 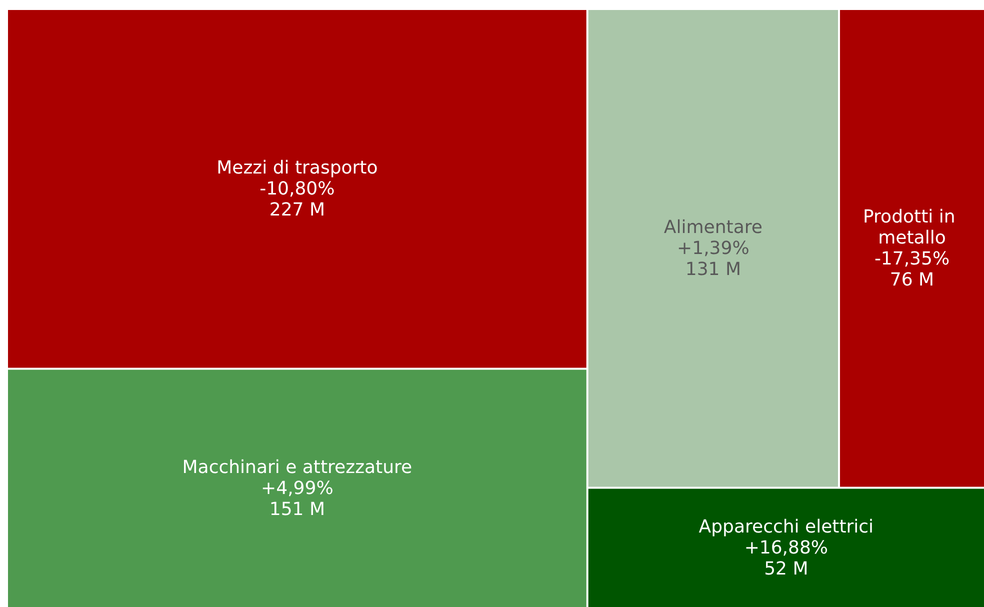 What do you see at coordinates (297, 488) in the screenshot?
I see `data-label: +4,99%` at bounding box center [297, 488].